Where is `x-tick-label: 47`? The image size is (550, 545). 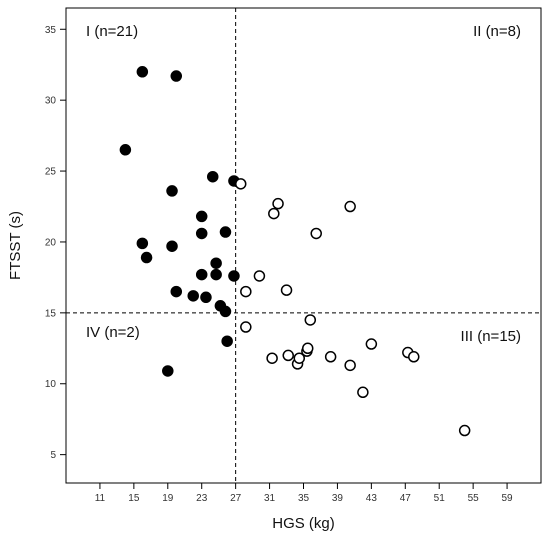
x-tick-label: 47 is located at coordinates (406, 498).